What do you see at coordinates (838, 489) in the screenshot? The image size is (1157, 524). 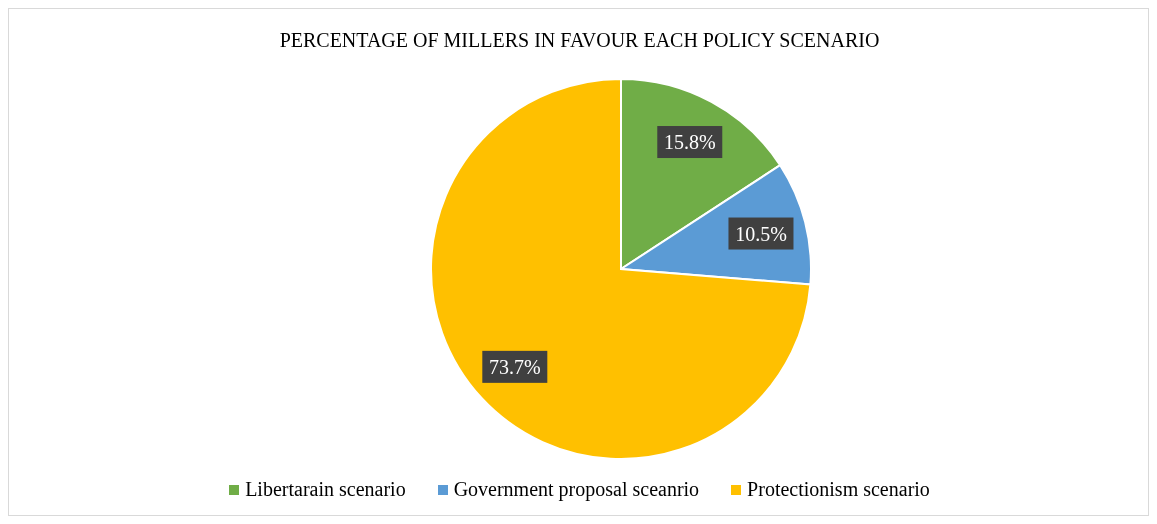 I see `legend-label: Protectionism scenario` at bounding box center [838, 489].